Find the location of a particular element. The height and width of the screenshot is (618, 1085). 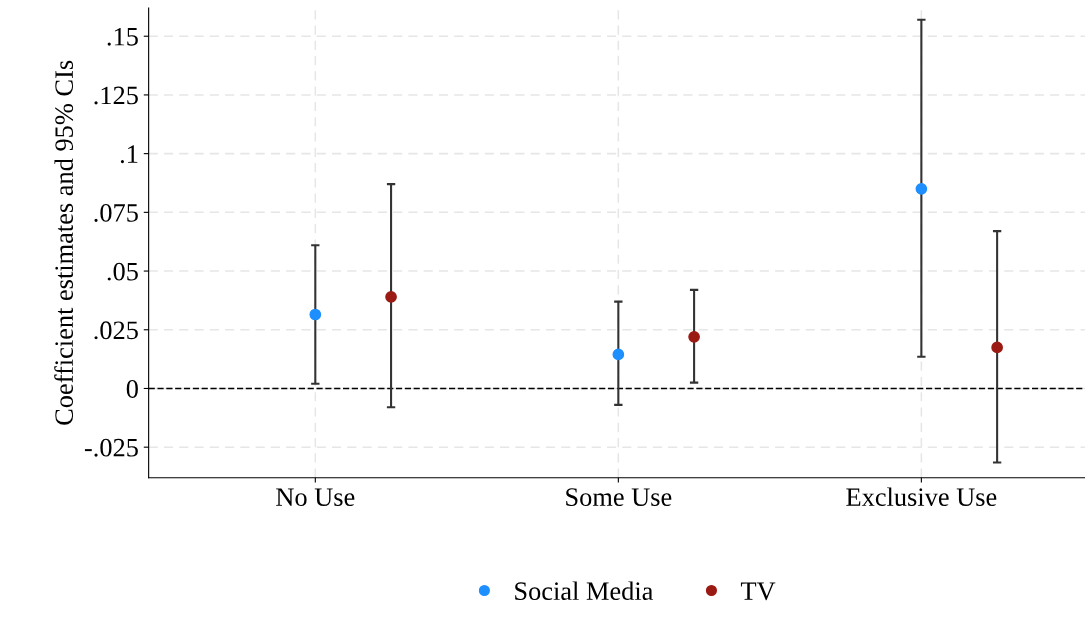

y-tick-label: 0 is located at coordinates (132, 389).